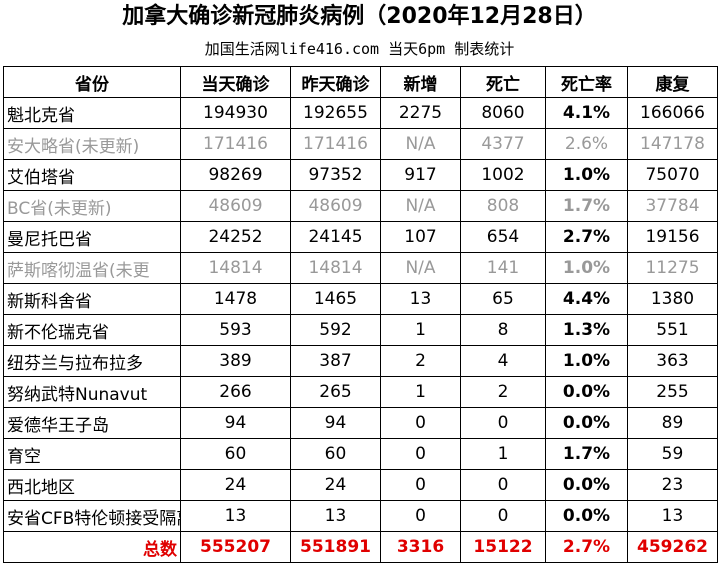 The width and height of the screenshot is (719, 584). What do you see at coordinates (586, 299) in the screenshot?
I see `value-cell: 4.4%` at bounding box center [586, 299].